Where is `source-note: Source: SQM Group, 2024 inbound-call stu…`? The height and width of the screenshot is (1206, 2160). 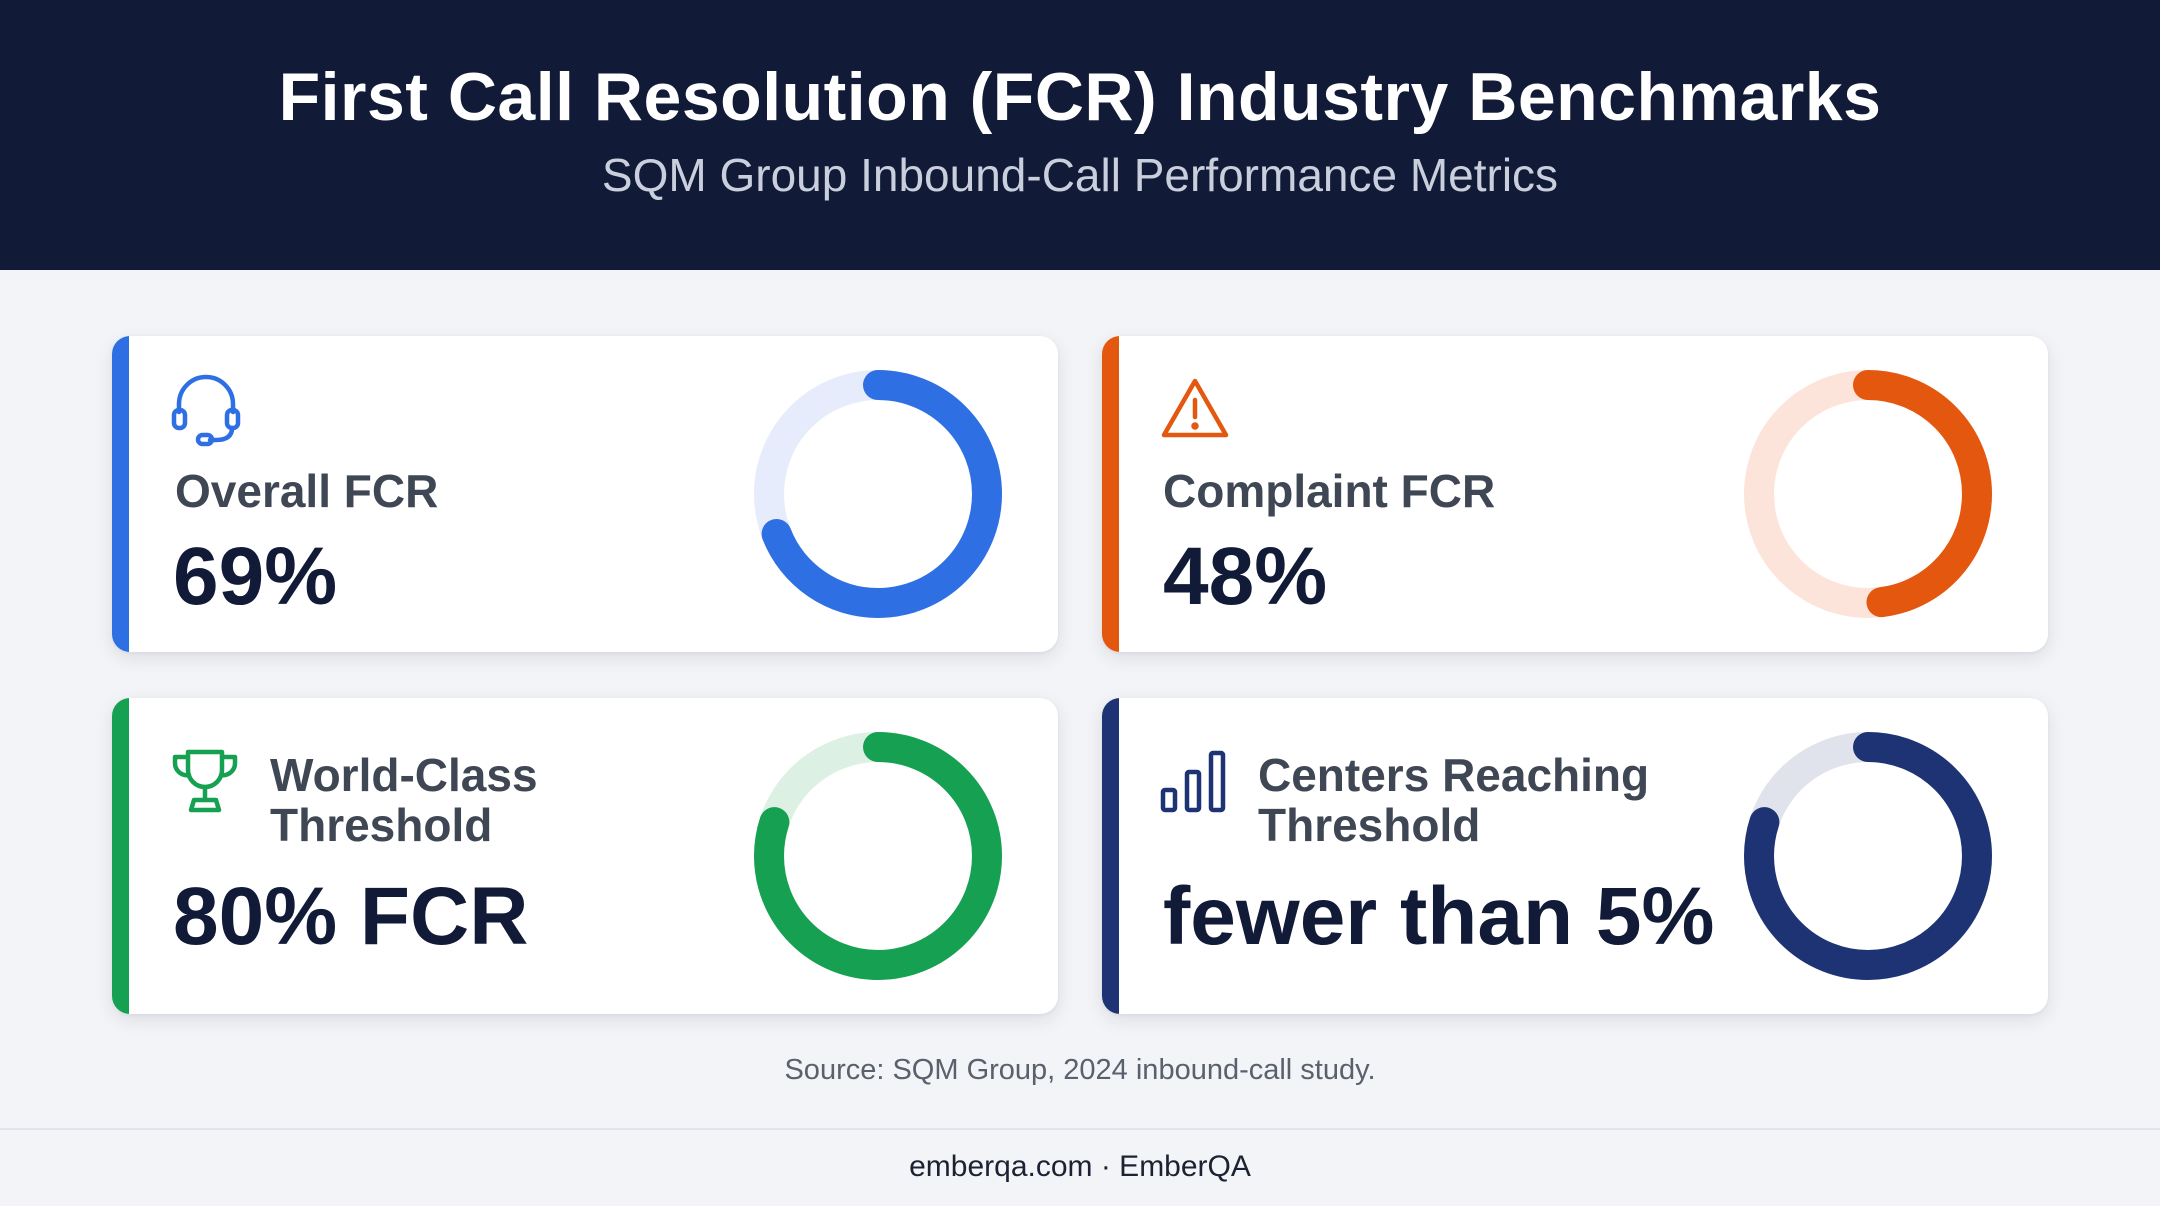
source-note: Source: SQM Group, 2024 inbound-call stu… is located at coordinates (1080, 1070).